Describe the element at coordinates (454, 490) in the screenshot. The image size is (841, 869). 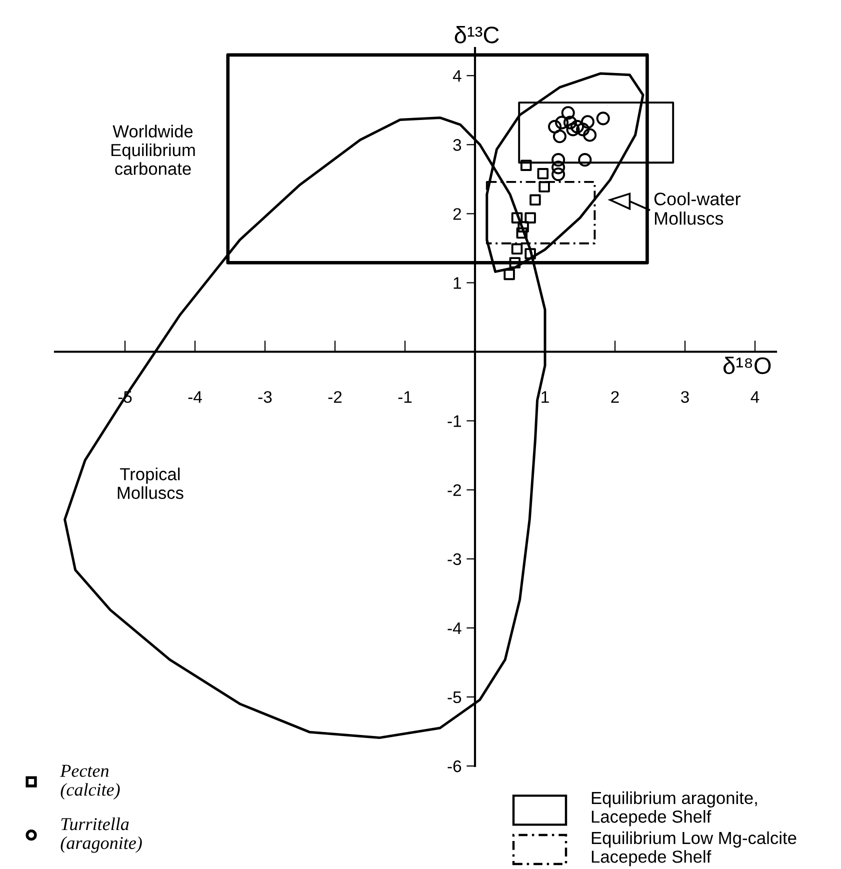
I see `y-tick-label: -2` at that location.